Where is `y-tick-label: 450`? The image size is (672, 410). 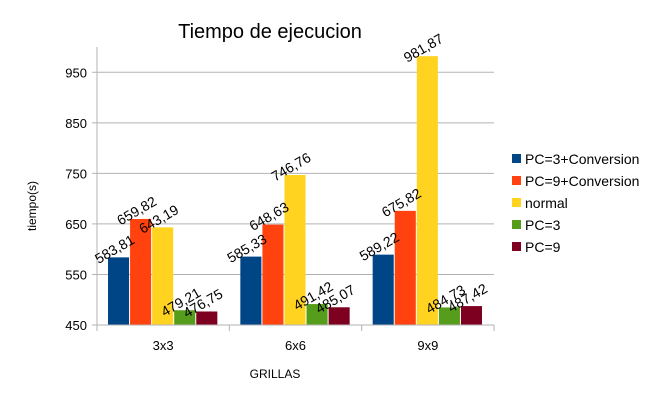
y-tick-label: 450 is located at coordinates (76, 325).